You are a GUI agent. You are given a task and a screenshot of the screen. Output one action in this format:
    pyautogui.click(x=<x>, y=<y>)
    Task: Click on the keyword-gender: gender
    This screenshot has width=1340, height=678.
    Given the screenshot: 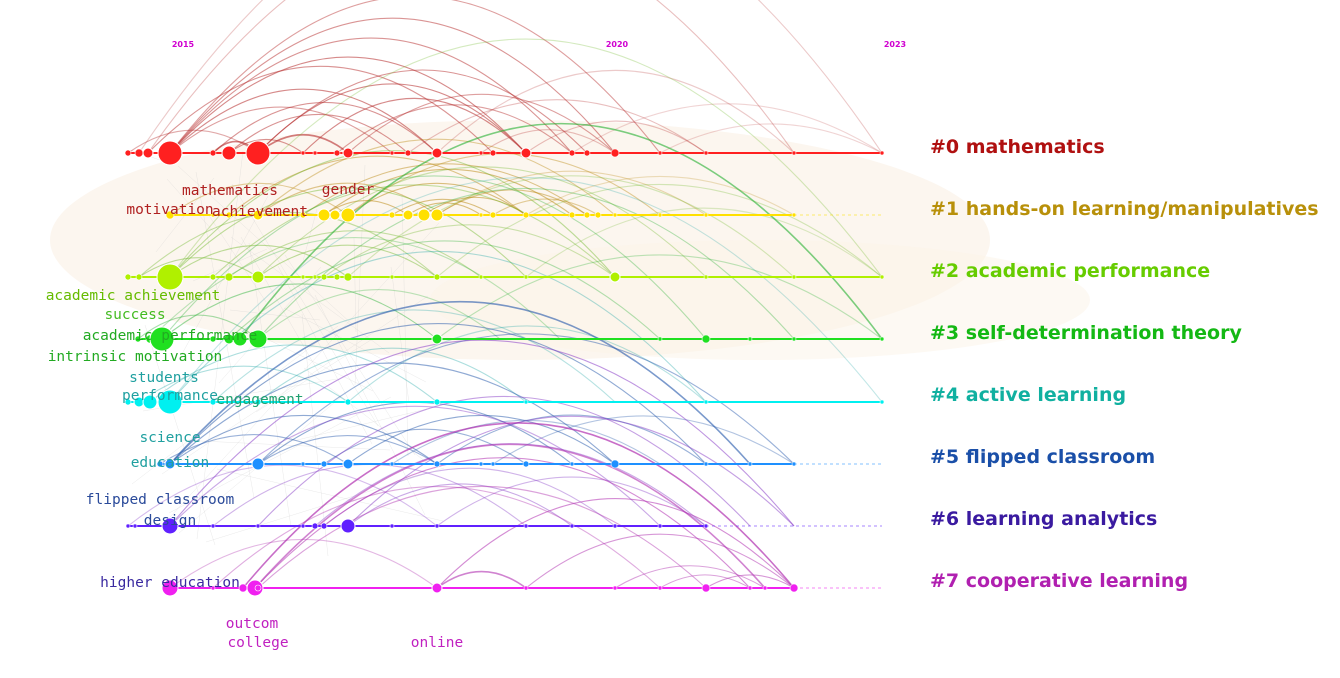 What is the action you would take?
    pyautogui.click(x=348, y=190)
    